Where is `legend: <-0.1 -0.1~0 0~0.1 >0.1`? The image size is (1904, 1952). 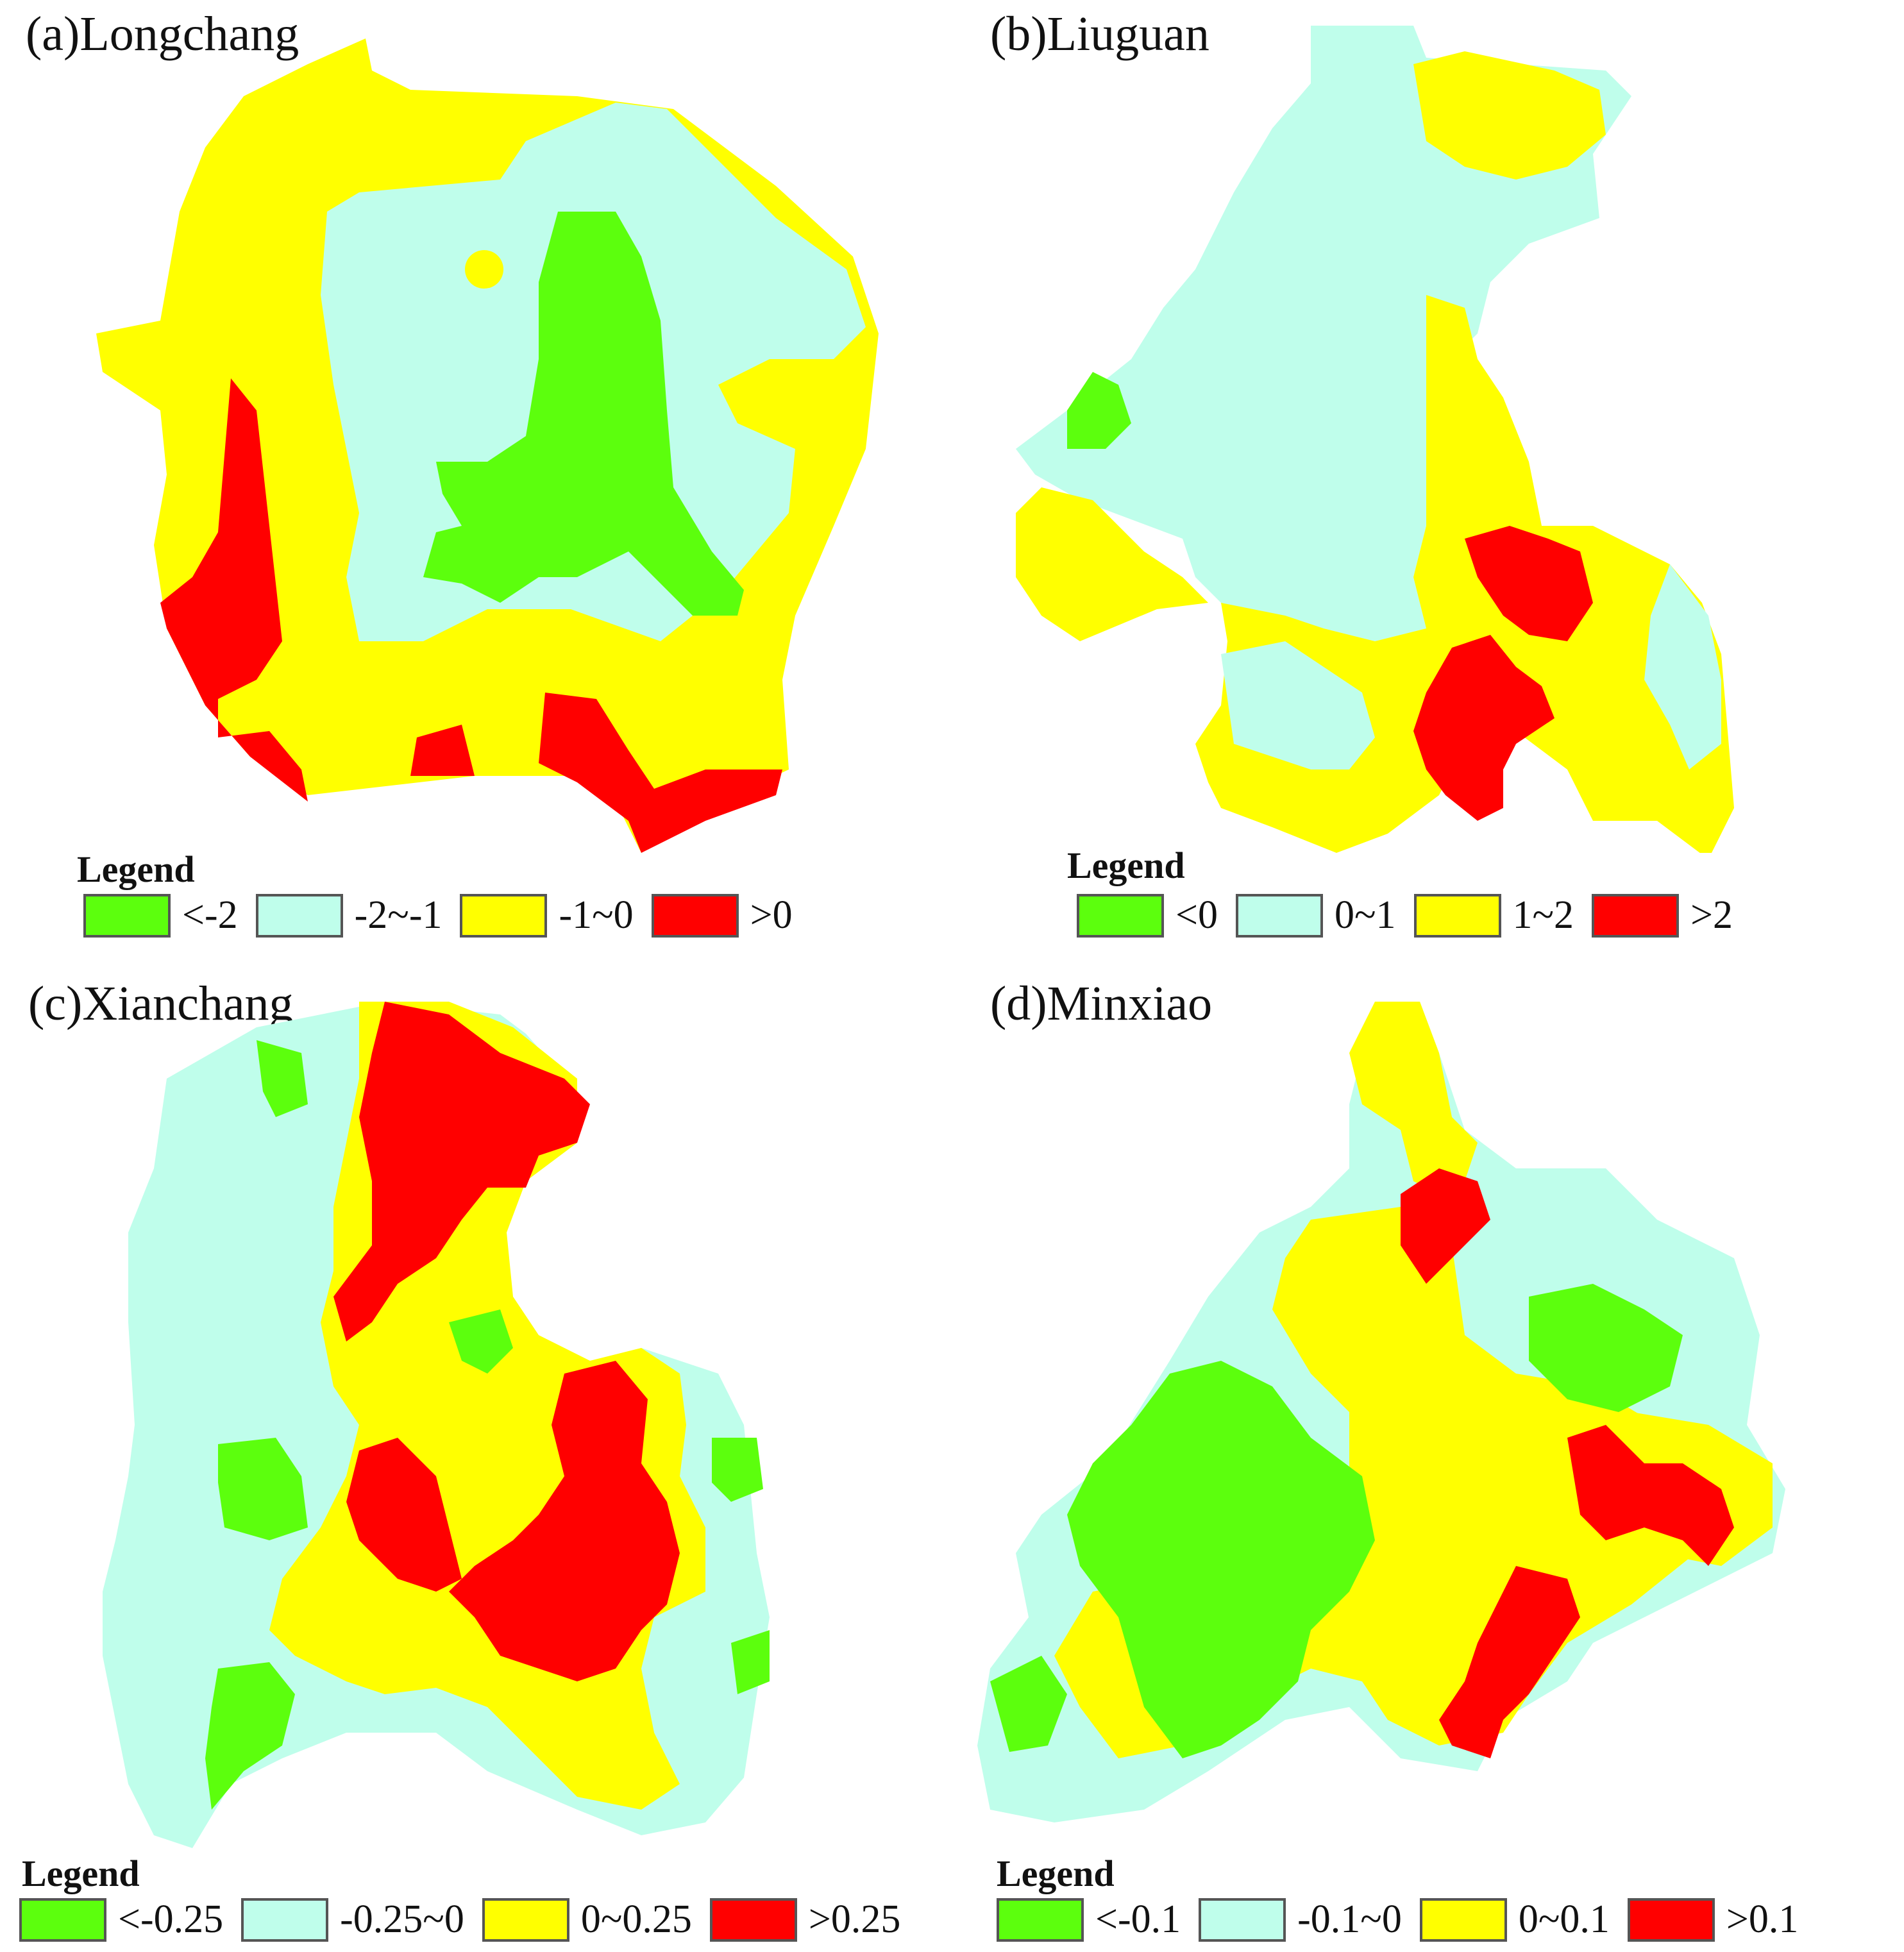
legend: <-0.1 -0.1~0 0~0.1 >0.1 is located at coordinates (1406, 1919).